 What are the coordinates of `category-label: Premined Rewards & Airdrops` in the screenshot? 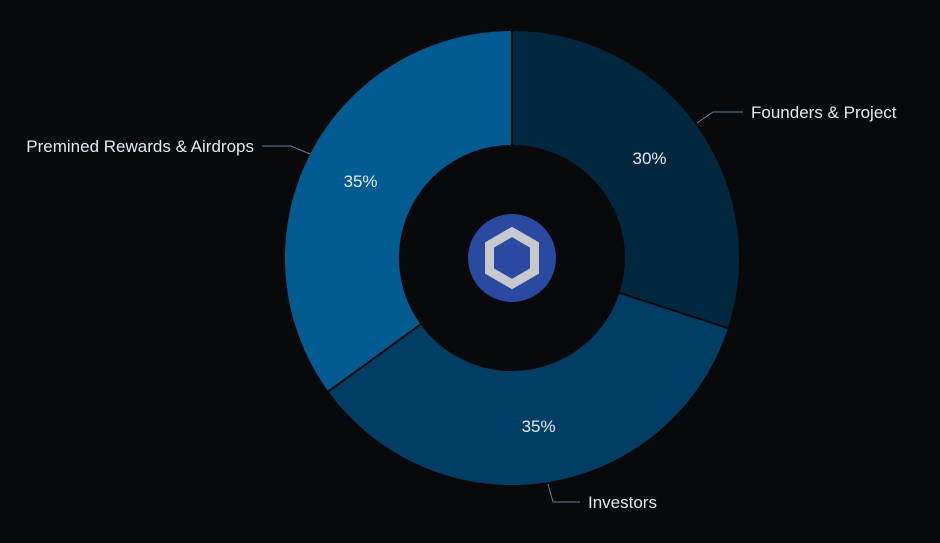 It's located at (140, 146).